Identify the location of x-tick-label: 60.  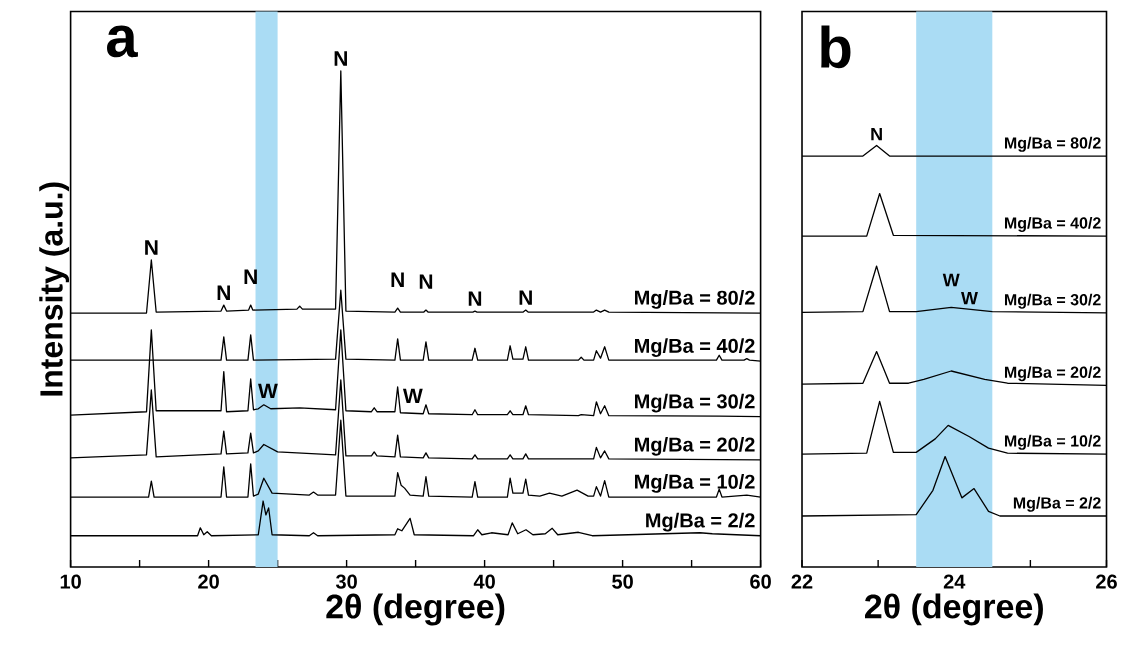
(760, 581).